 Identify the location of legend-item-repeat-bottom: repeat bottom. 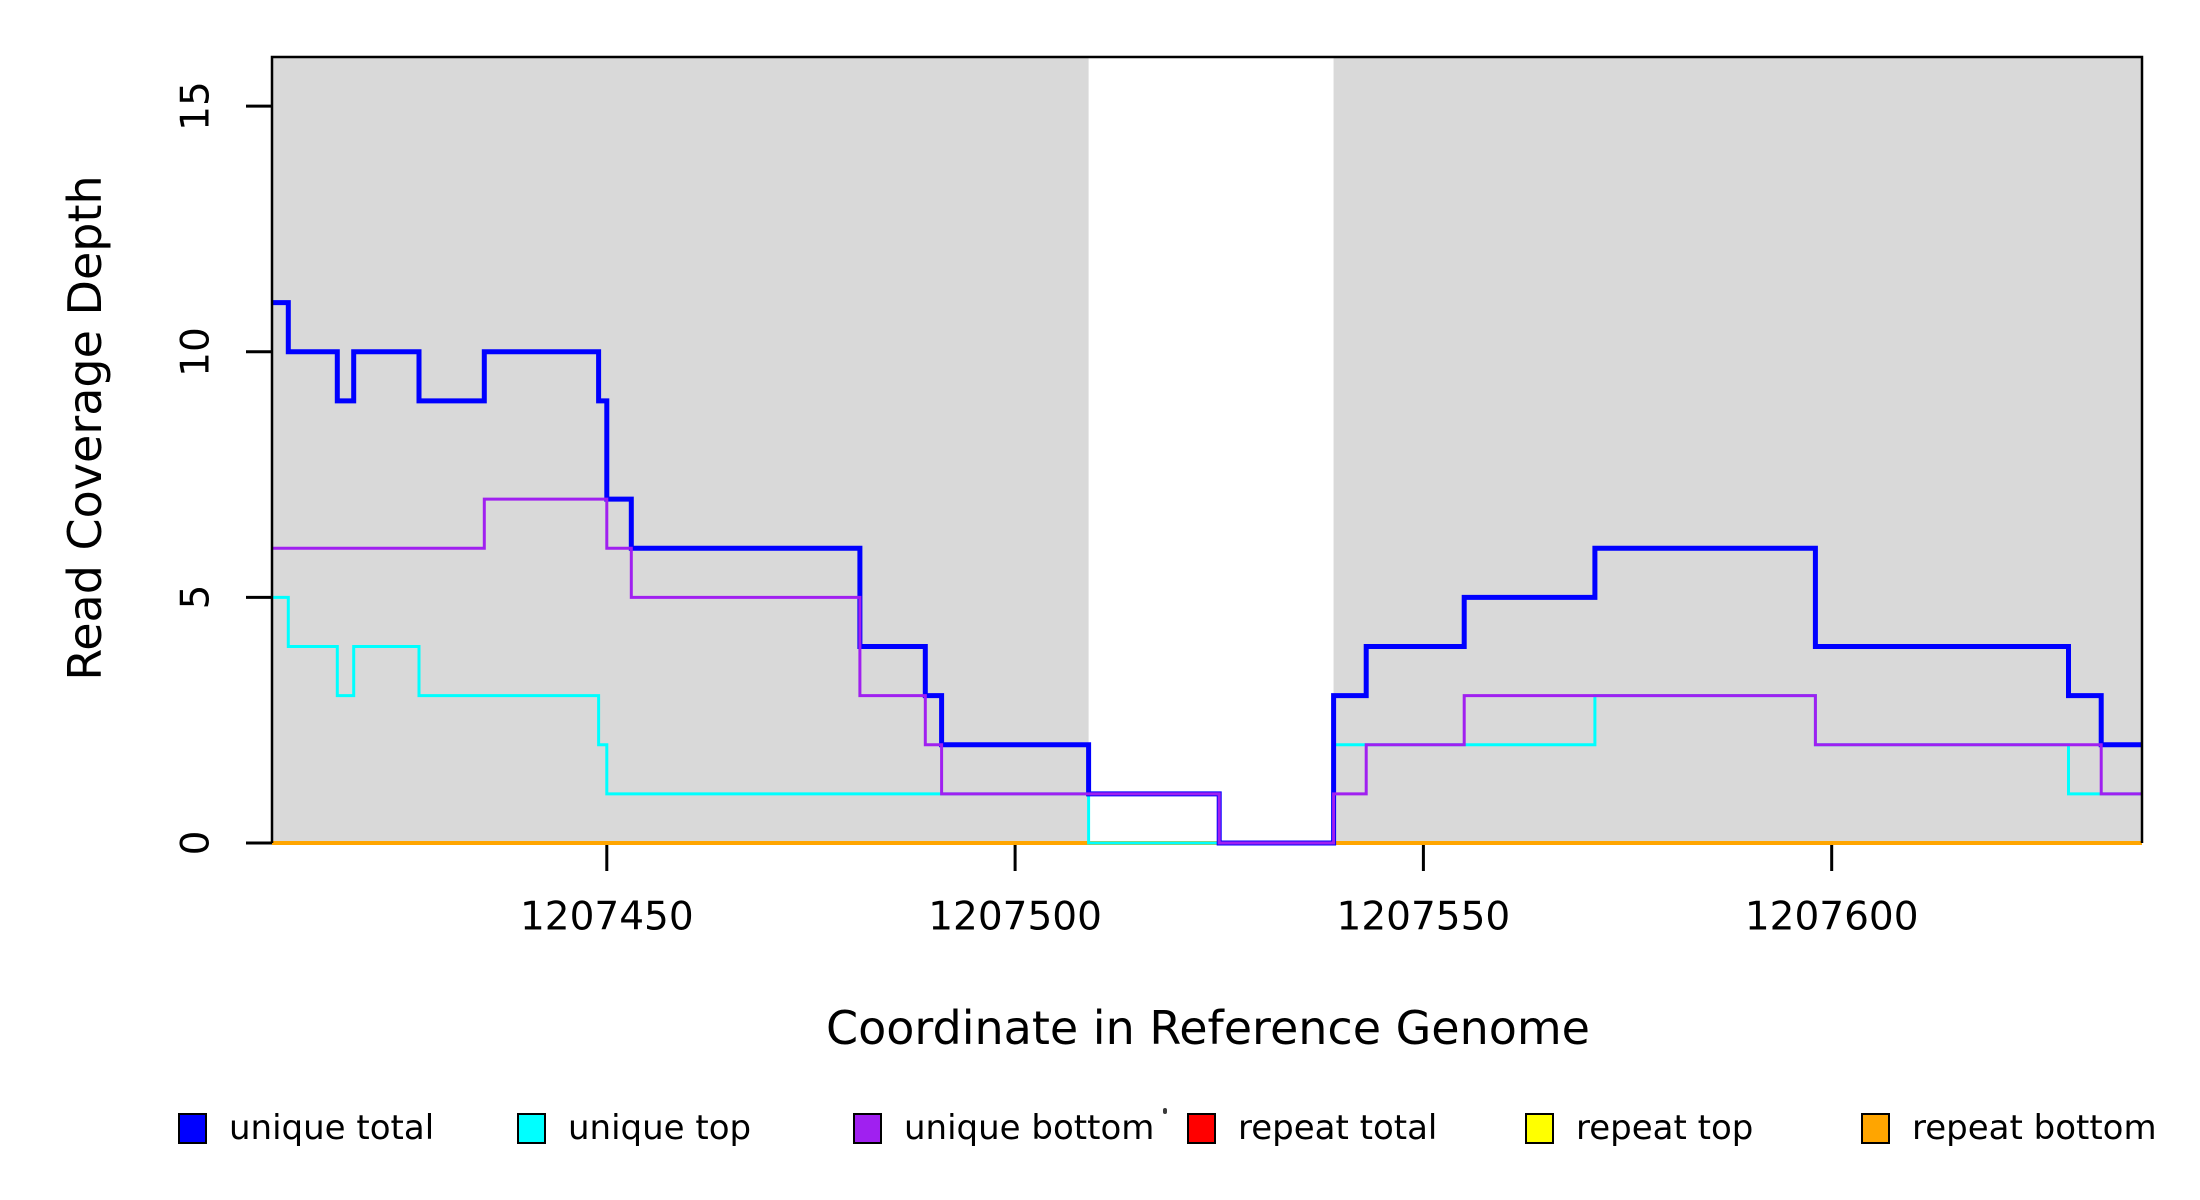
(2009, 1128).